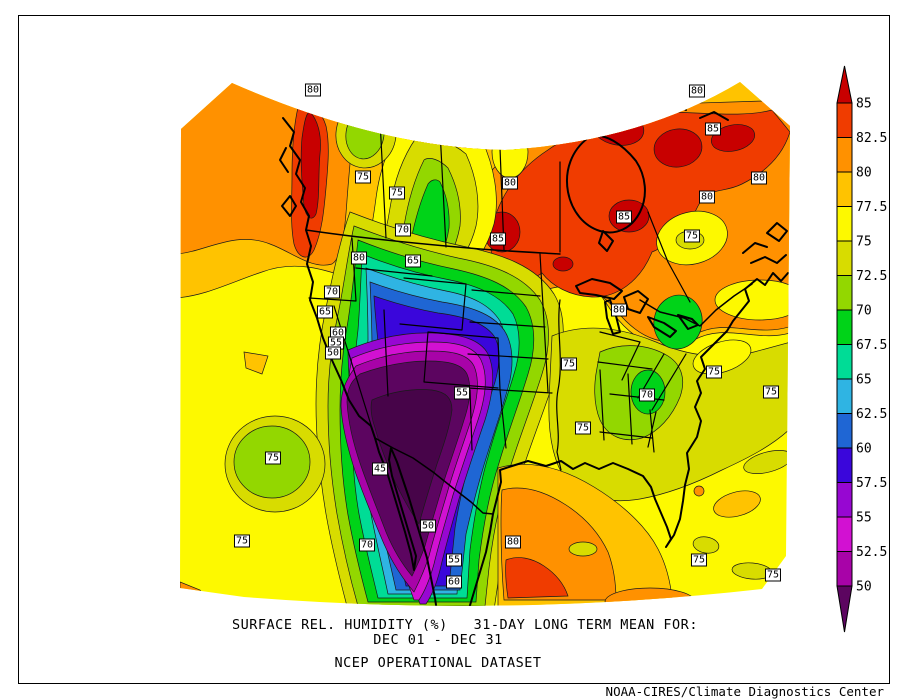 This screenshot has height=699, width=904. What do you see at coordinates (871, 276) in the screenshot?
I see `colorbar-tick-label: 72.5` at bounding box center [871, 276].